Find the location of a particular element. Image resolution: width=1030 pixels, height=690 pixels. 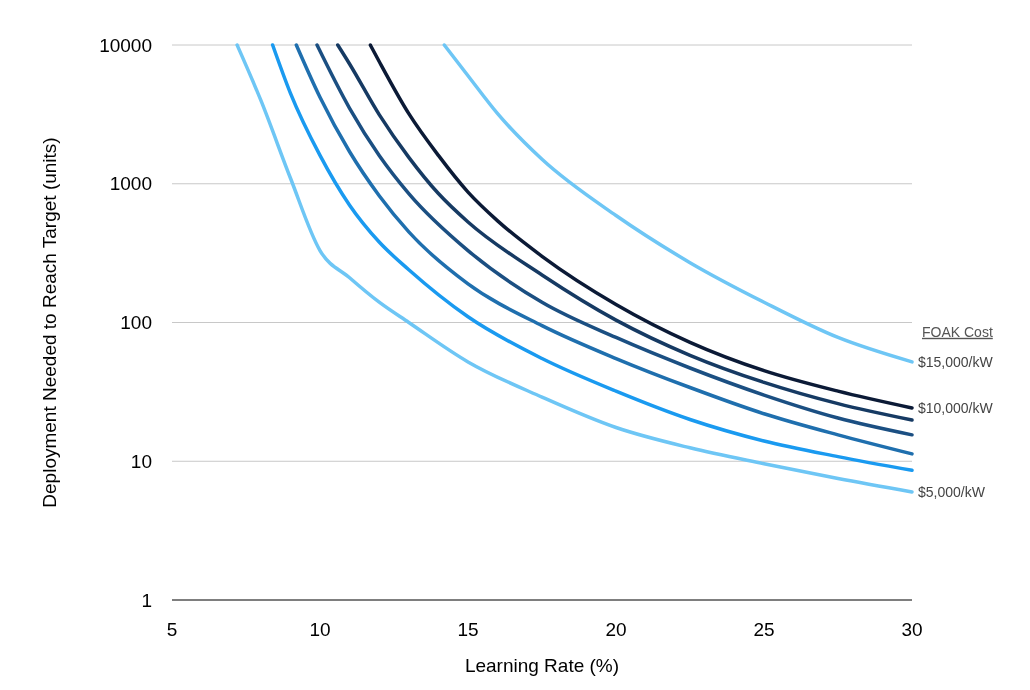

y-axis-title: Deployment Needed to Reach Target (units) is located at coordinates (49, 322).